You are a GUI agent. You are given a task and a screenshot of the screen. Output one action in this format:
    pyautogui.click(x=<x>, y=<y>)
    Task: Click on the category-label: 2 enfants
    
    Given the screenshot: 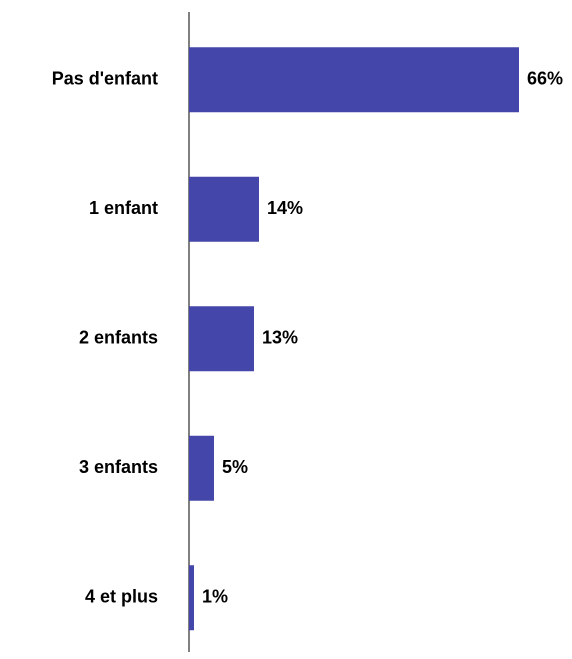 What is the action you would take?
    pyautogui.click(x=118, y=338)
    